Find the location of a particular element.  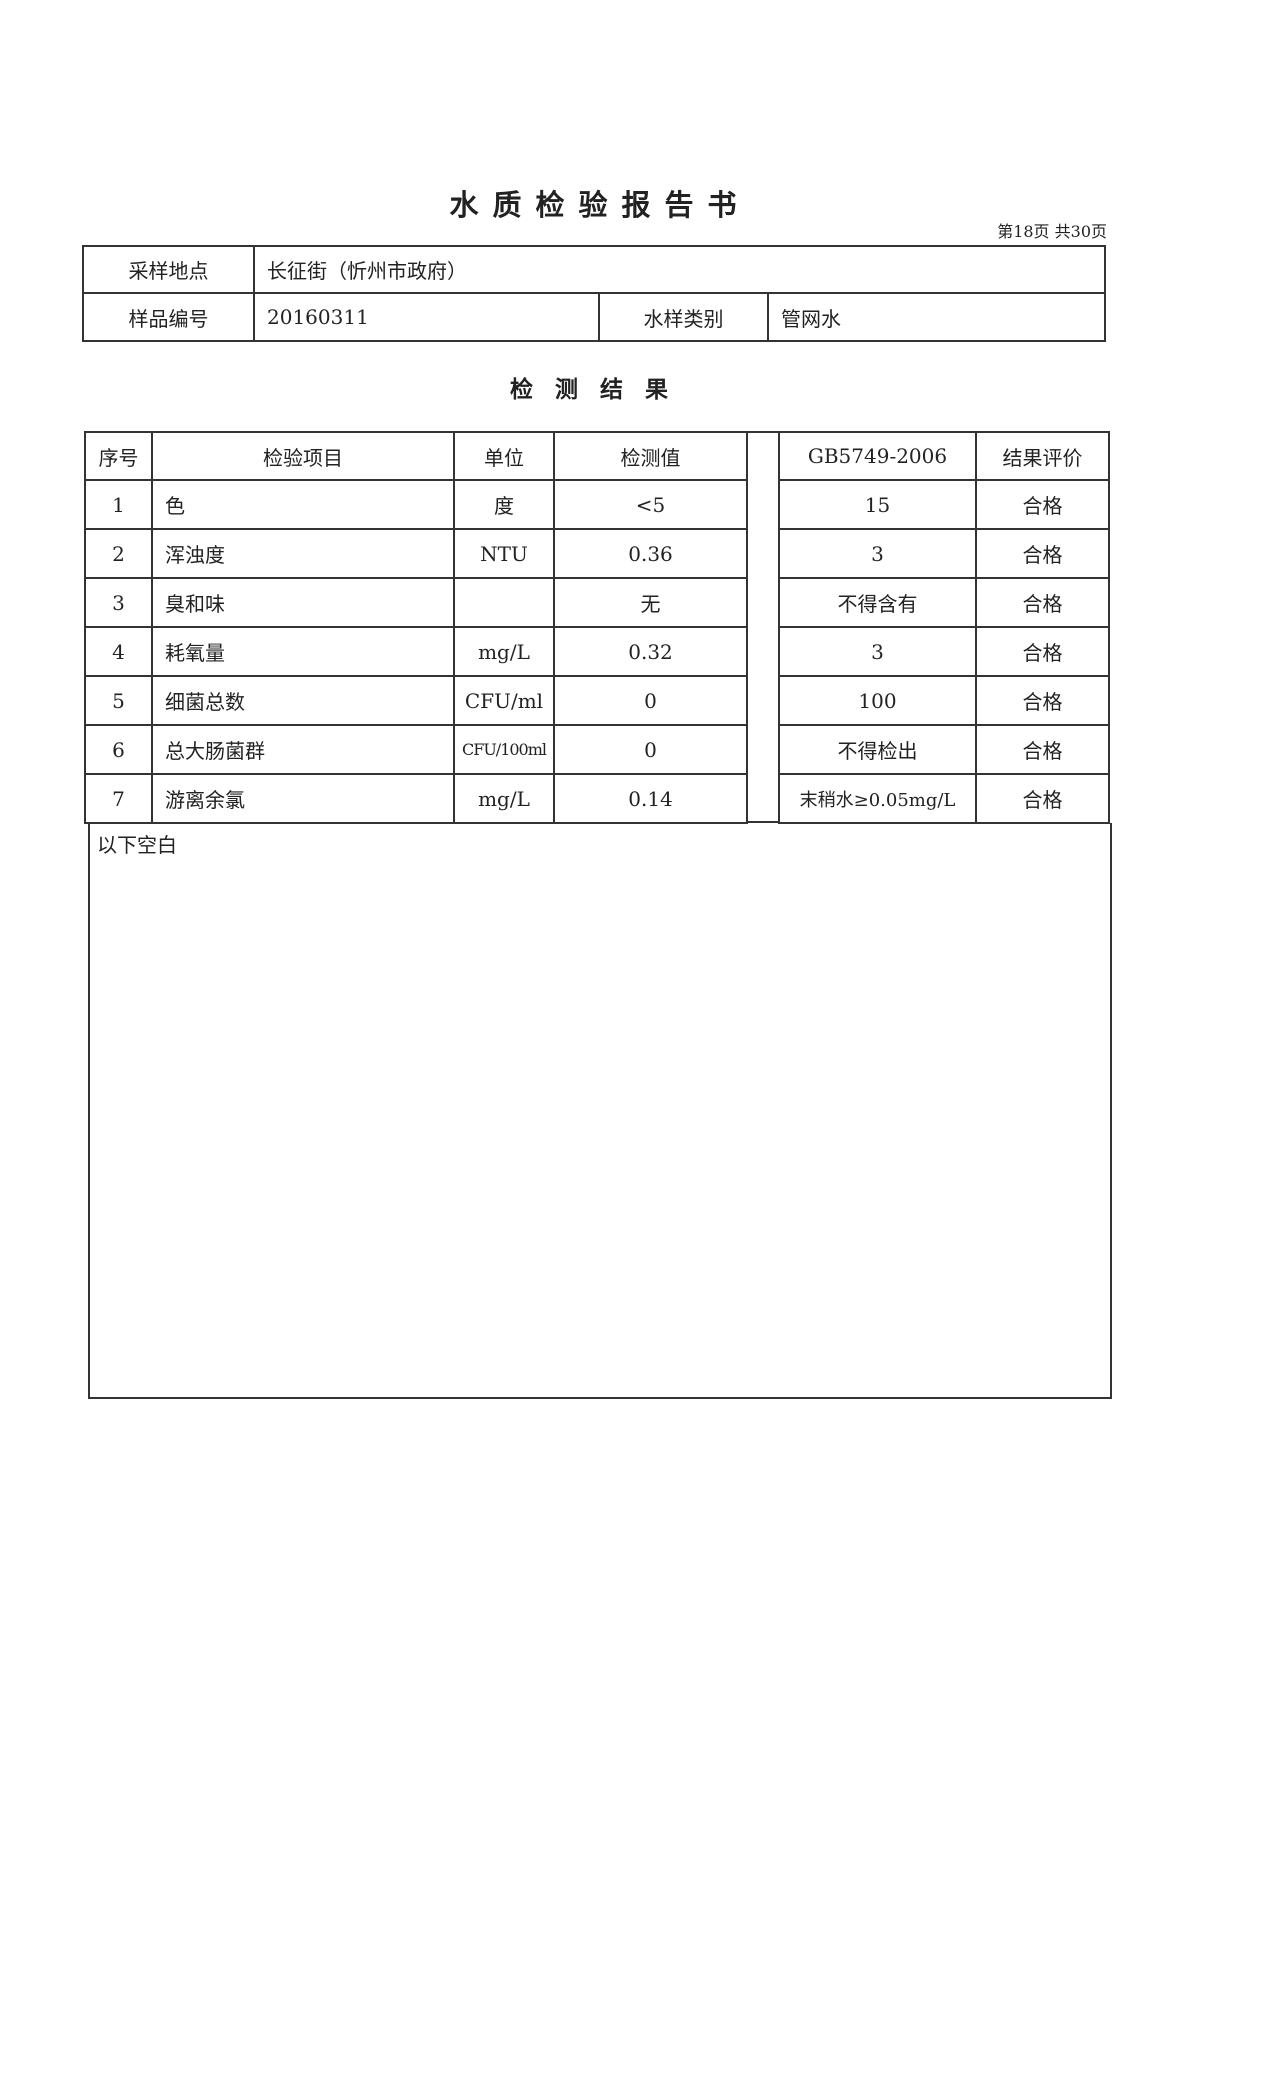

header-value: 检测值 is located at coordinates (650, 456).